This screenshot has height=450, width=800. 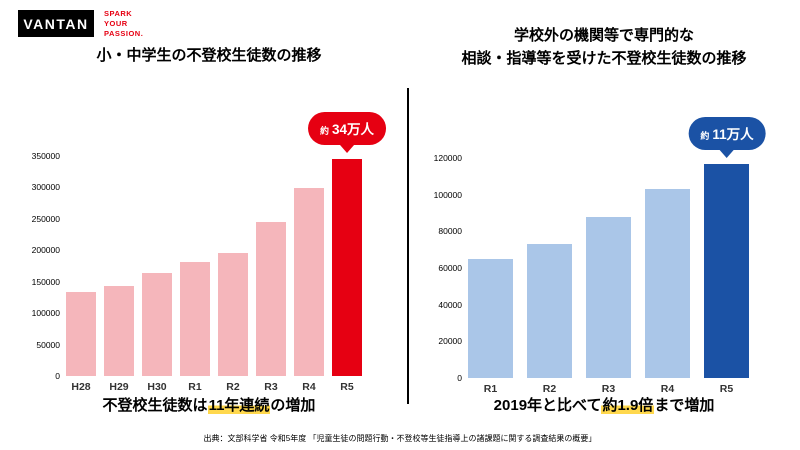 What do you see at coordinates (733, 134) in the screenshot?
I see `callout-value: 11万人` at bounding box center [733, 134].